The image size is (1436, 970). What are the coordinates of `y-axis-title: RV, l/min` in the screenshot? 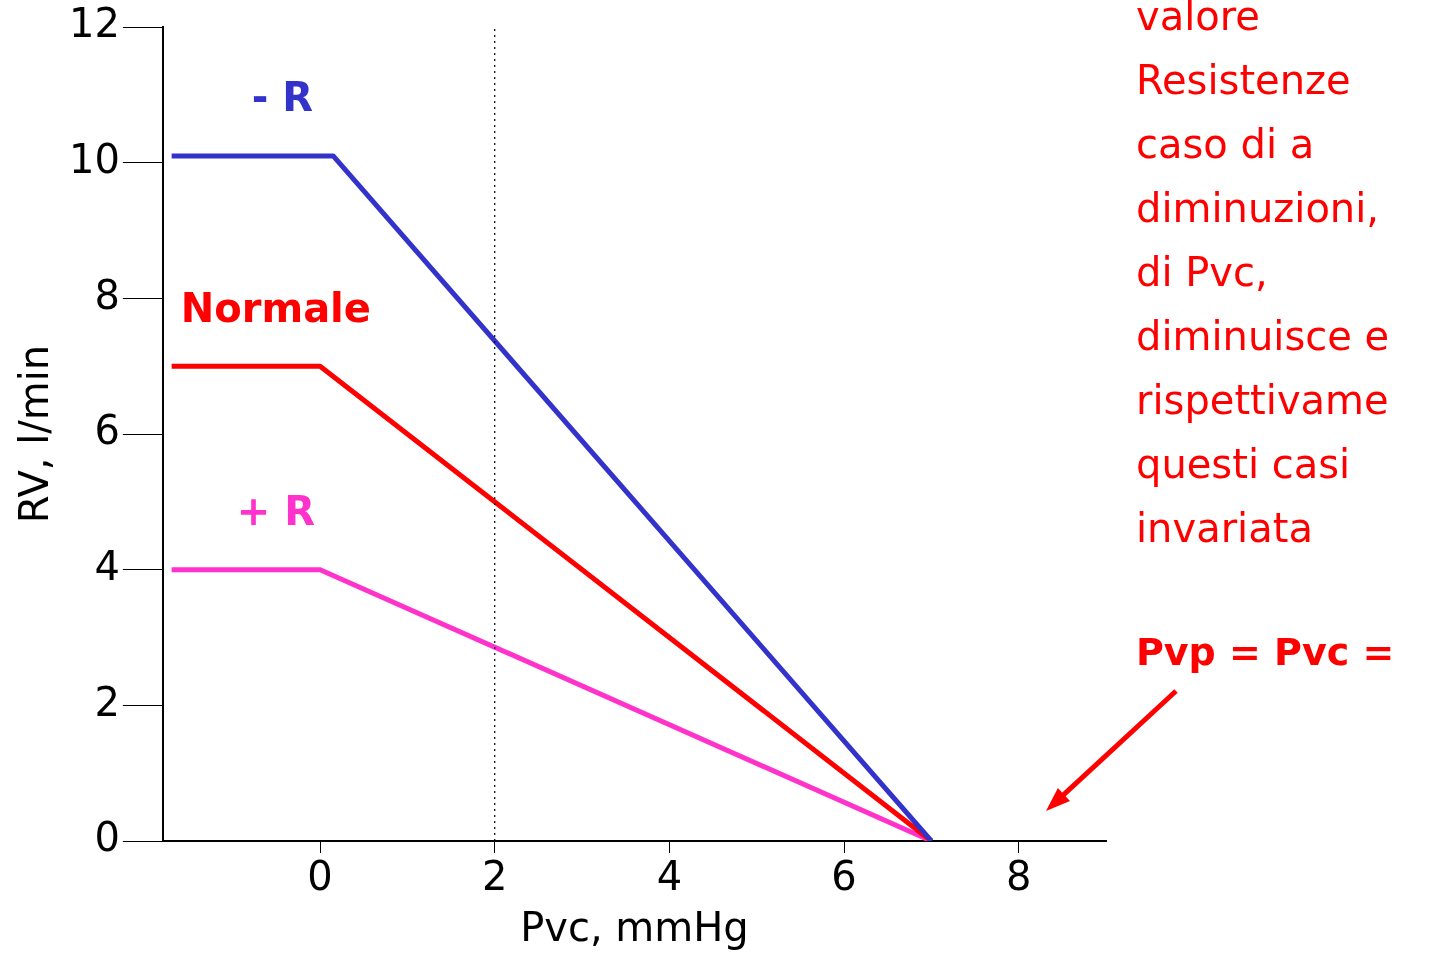 It's located at (34, 434).